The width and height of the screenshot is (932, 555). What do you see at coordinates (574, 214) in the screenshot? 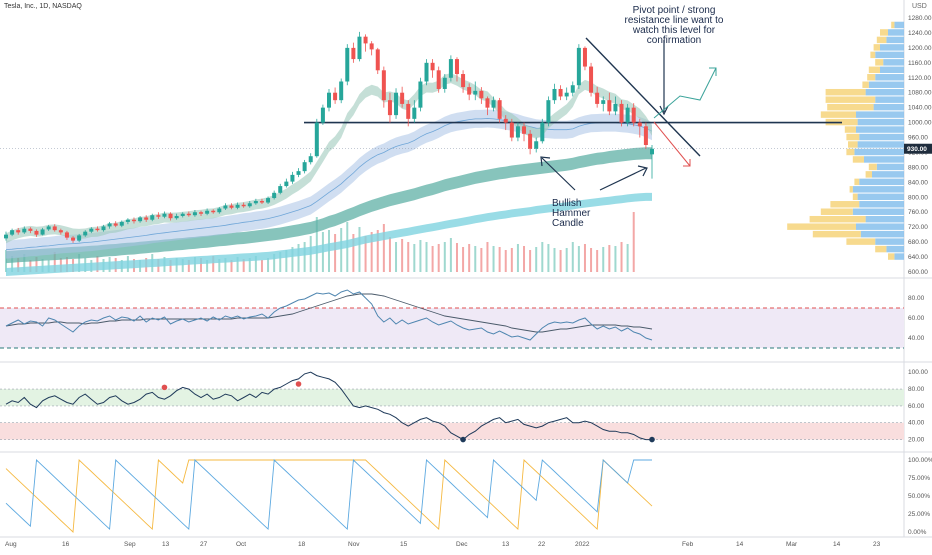
I see `hammer-annotation: Bullish Hammer Candle` at bounding box center [574, 214].